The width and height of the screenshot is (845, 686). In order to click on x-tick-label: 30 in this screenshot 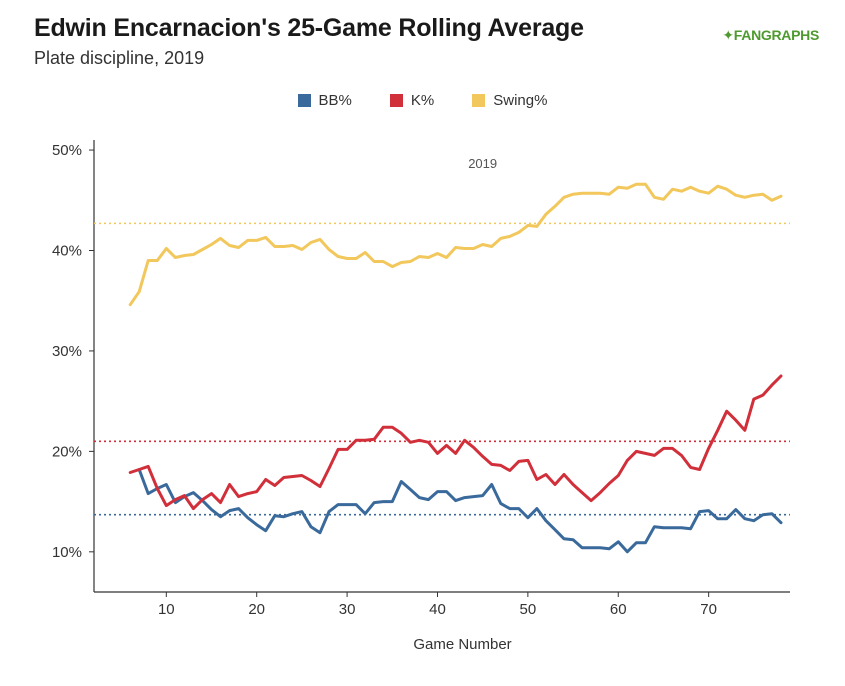, I will do `click(347, 609)`.